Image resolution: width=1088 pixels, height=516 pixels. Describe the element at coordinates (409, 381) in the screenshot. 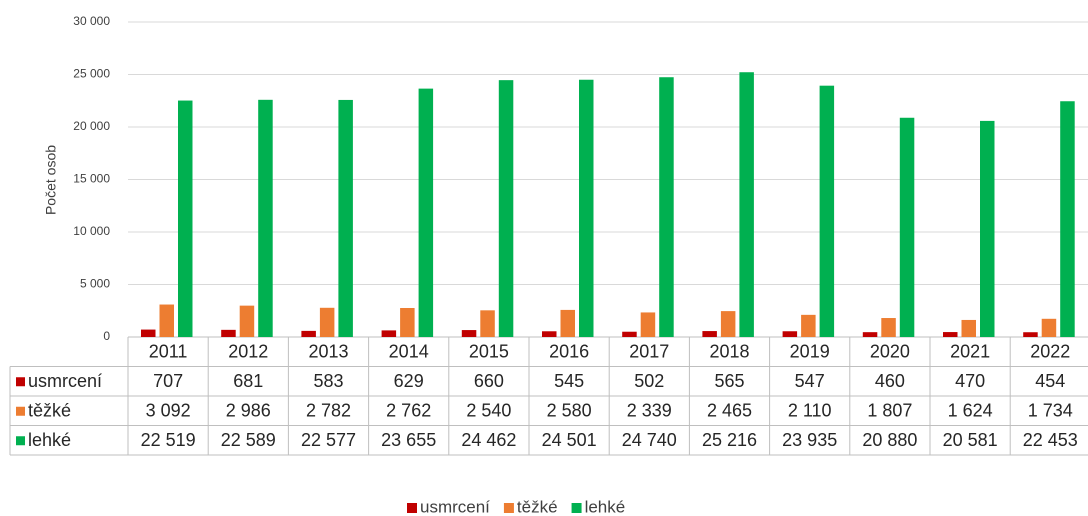

I see `table-value: 629` at that location.